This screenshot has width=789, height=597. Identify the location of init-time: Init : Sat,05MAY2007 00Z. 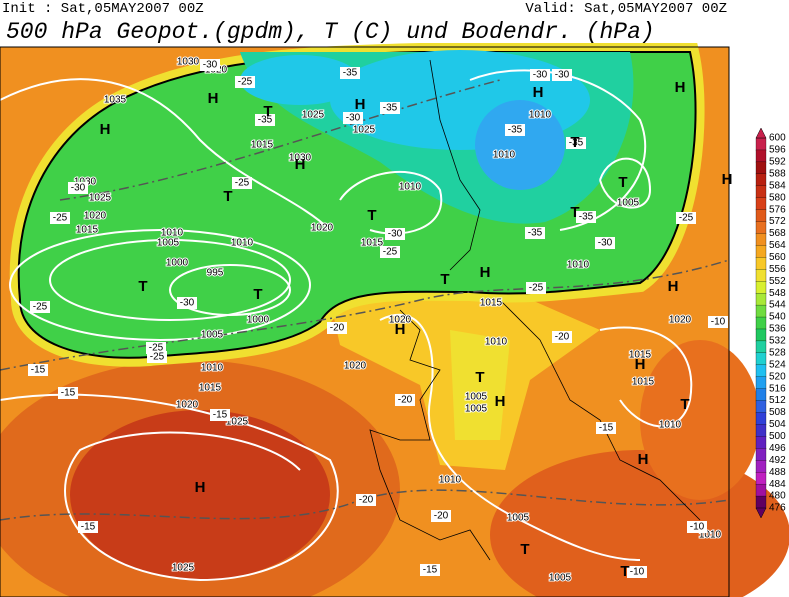
(103, 9).